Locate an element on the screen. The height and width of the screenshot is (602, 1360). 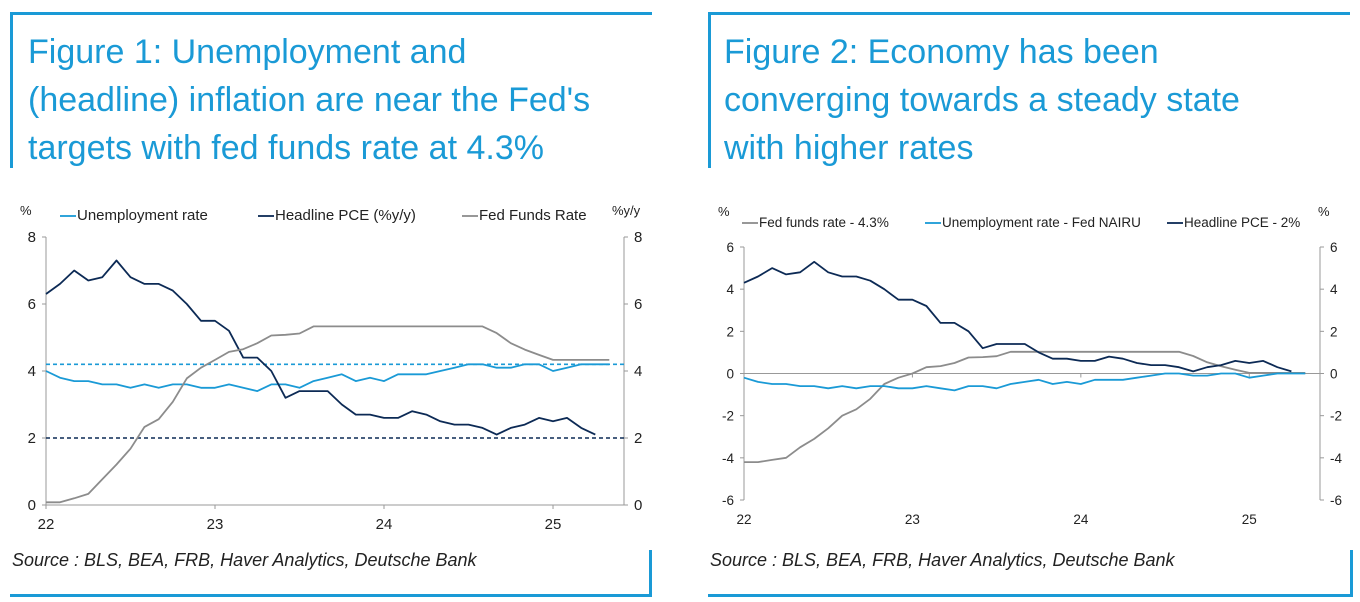
y-tick-label-left: -6 is located at coordinates (728, 500).